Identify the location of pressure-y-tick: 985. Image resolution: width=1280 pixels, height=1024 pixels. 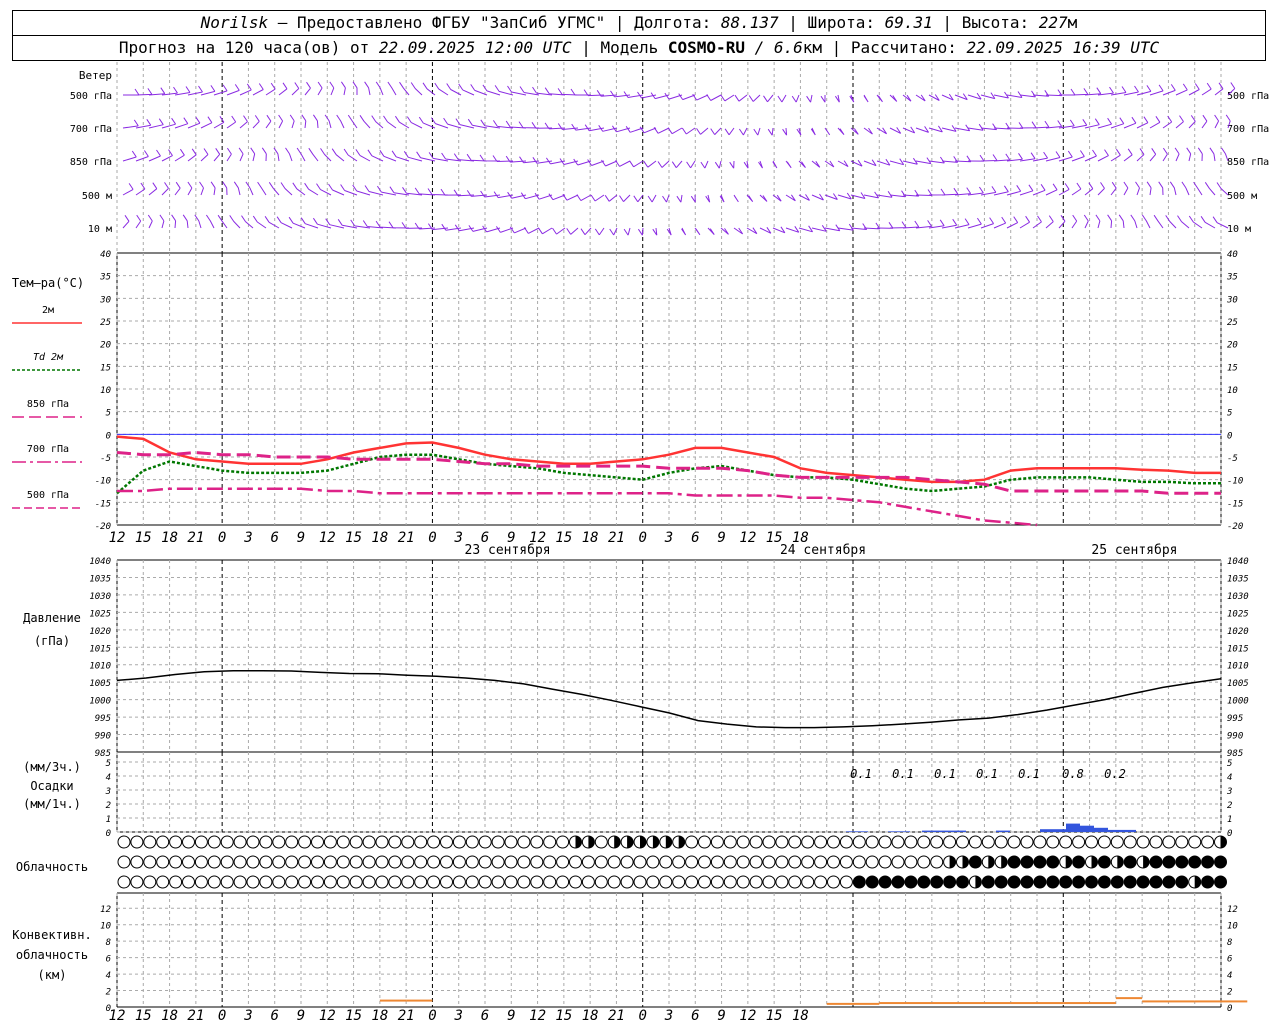
(103, 754).